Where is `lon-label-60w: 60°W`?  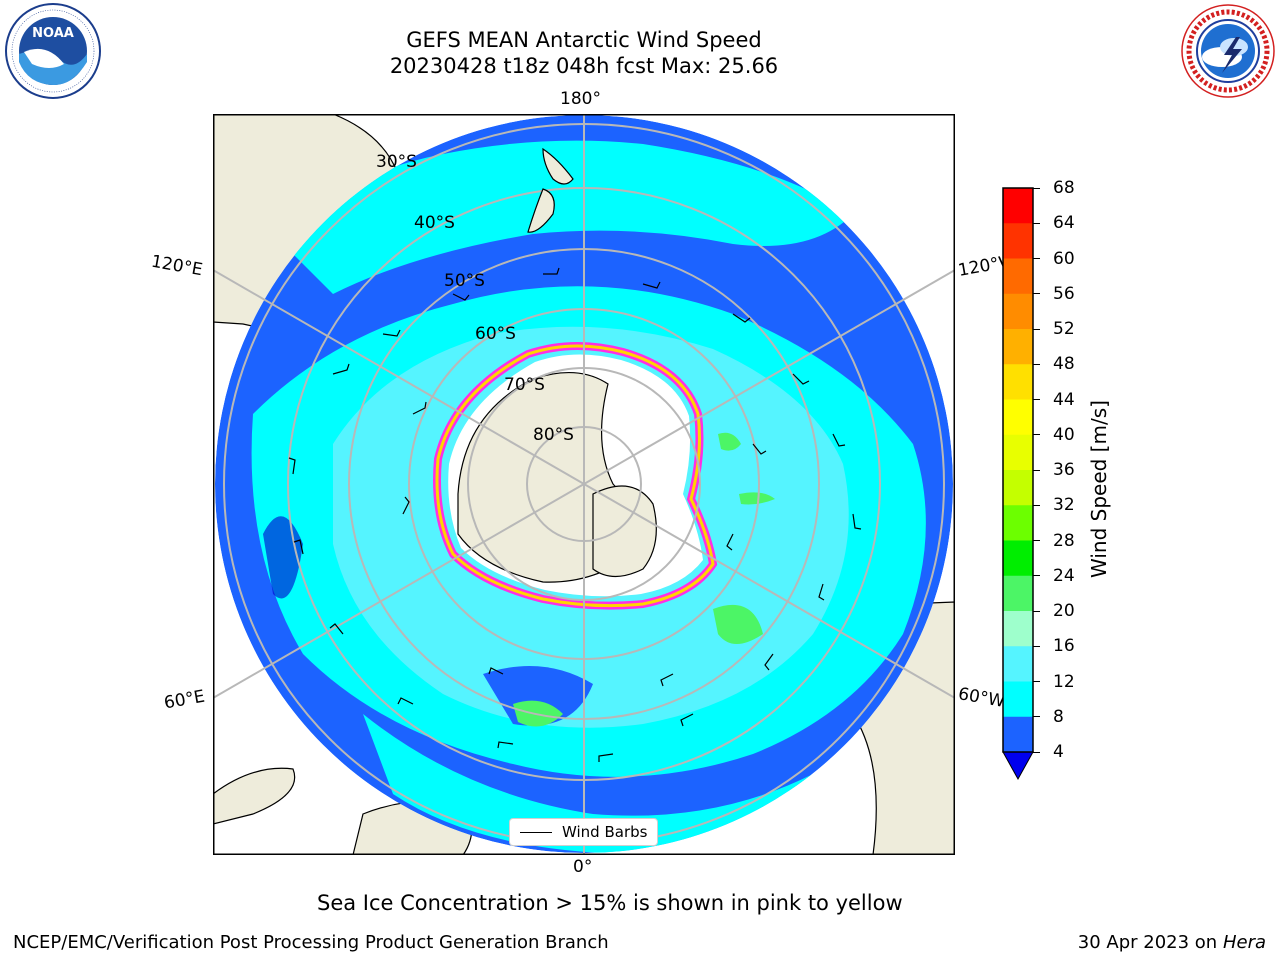 lon-label-60w: 60°W is located at coordinates (981, 698).